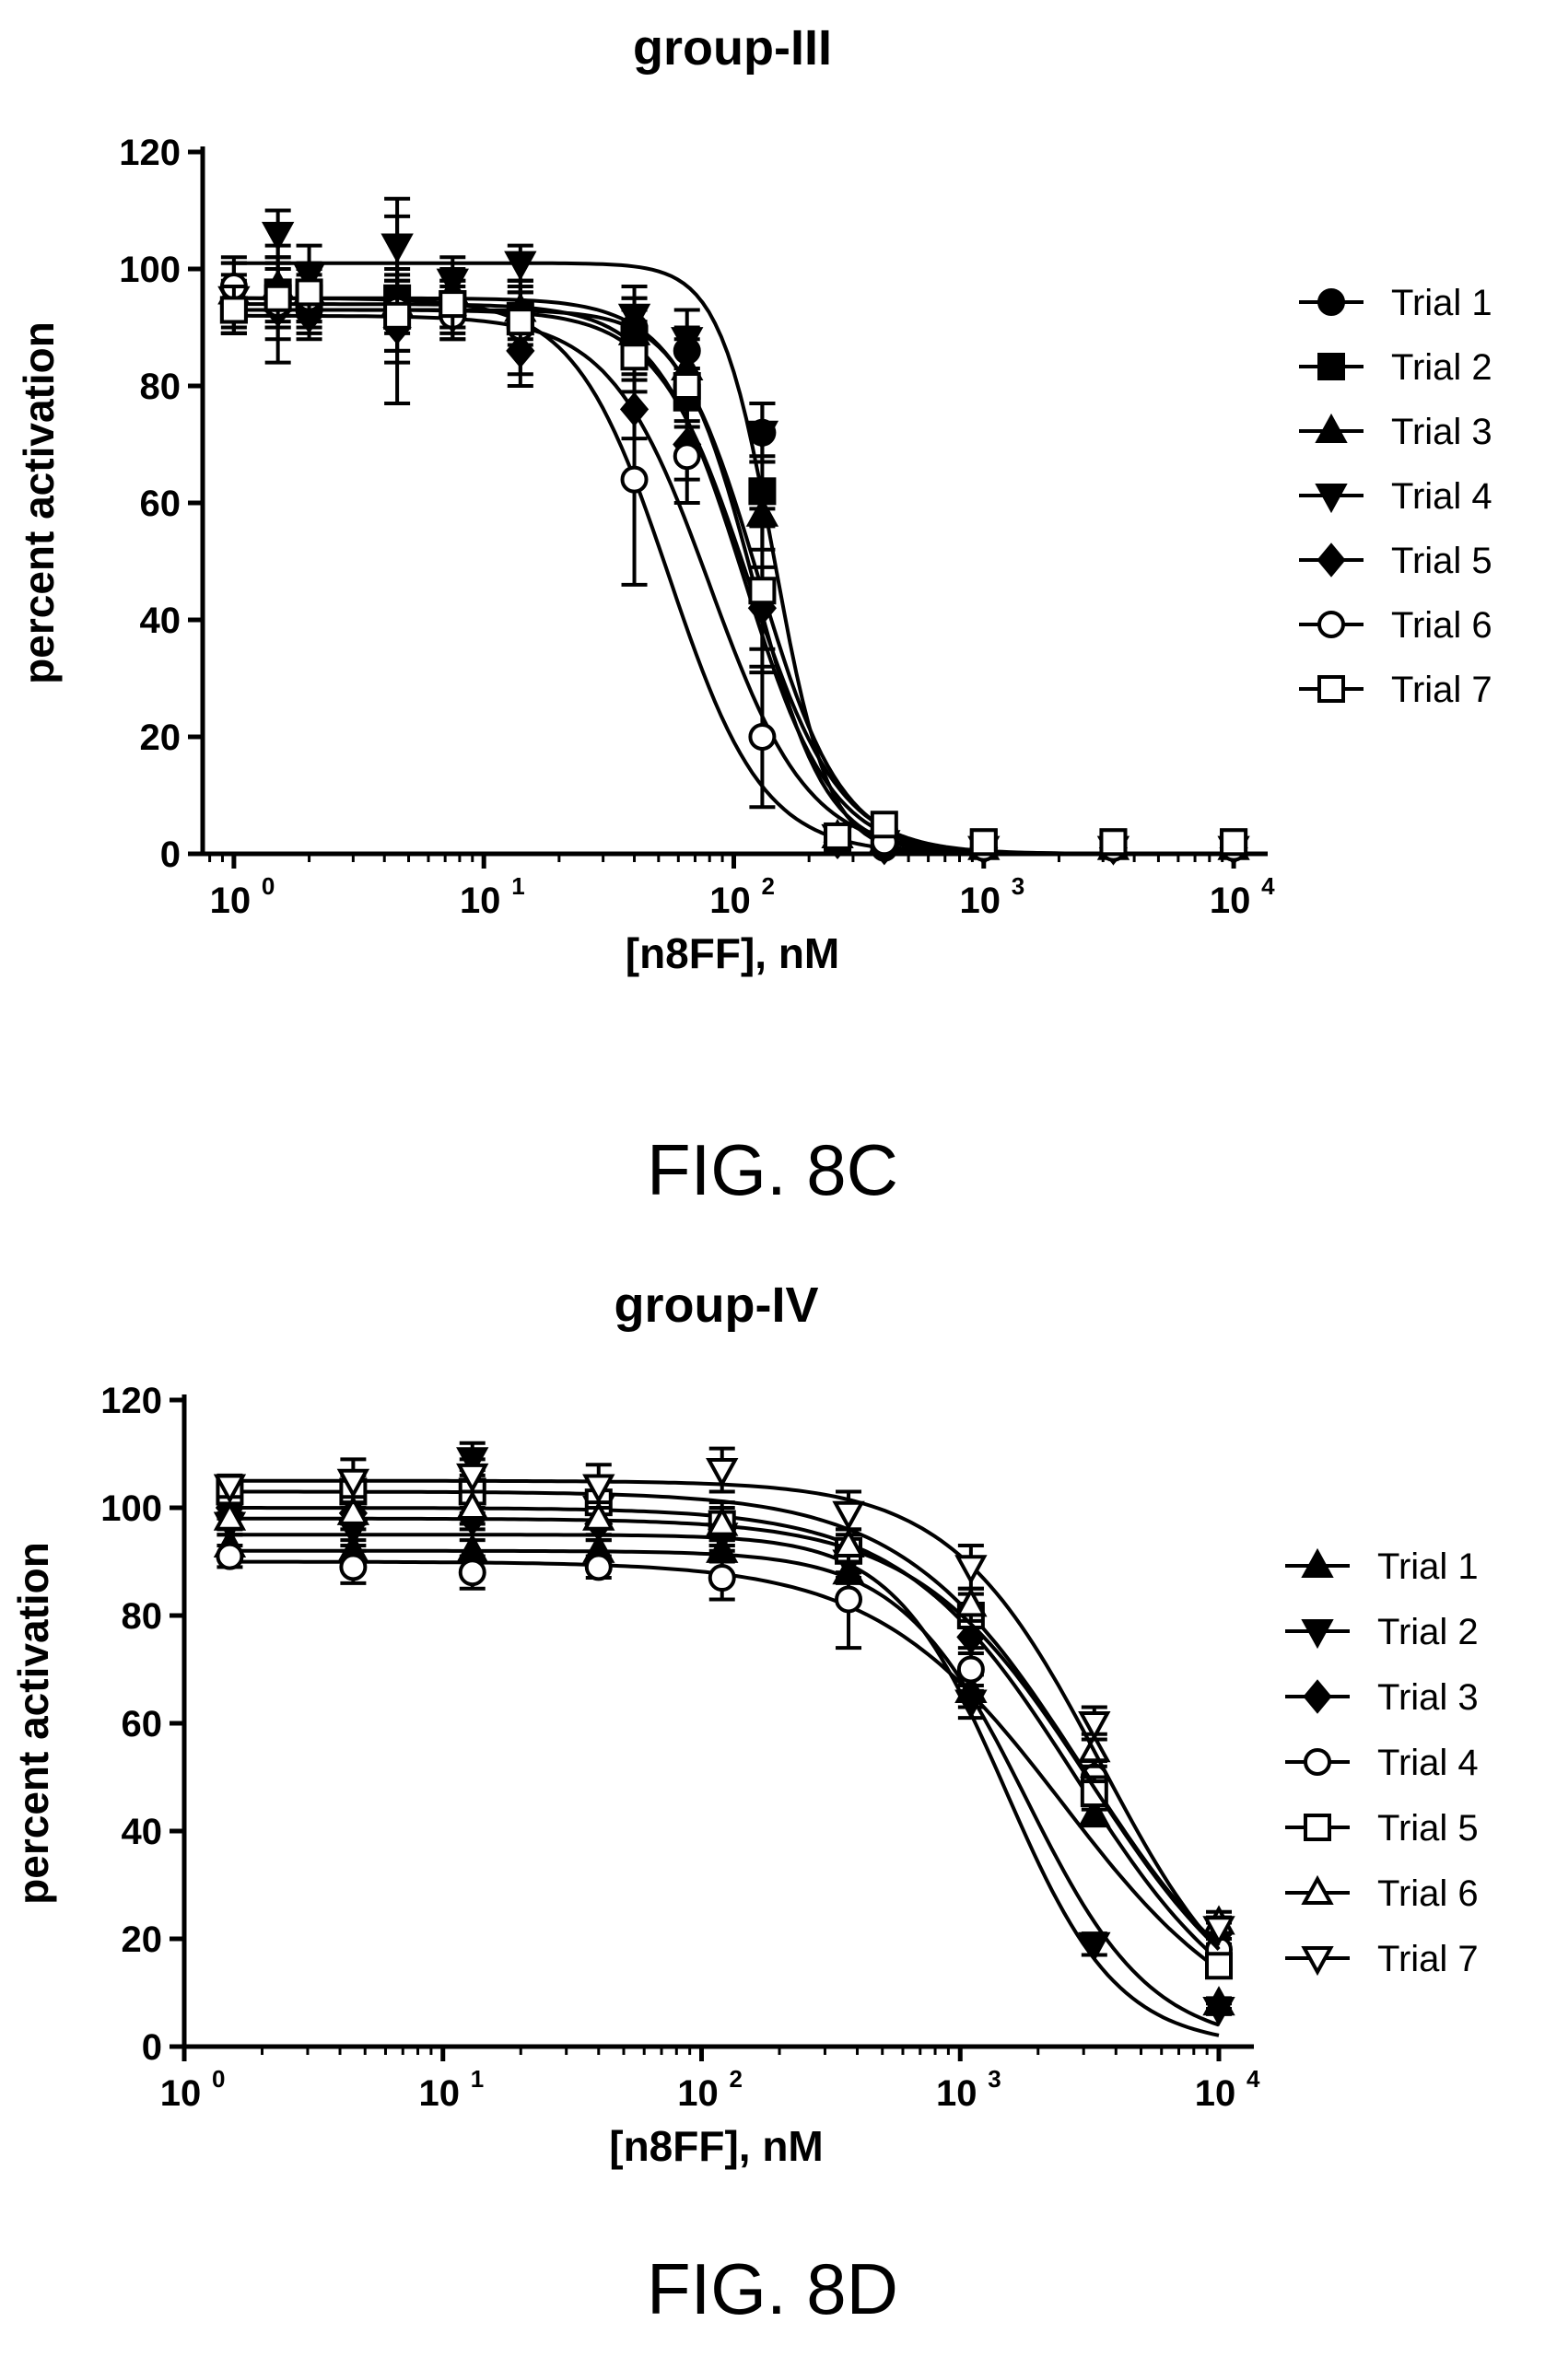 The image size is (1545, 2380). I want to click on chart-title: group-III, so click(733, 48).